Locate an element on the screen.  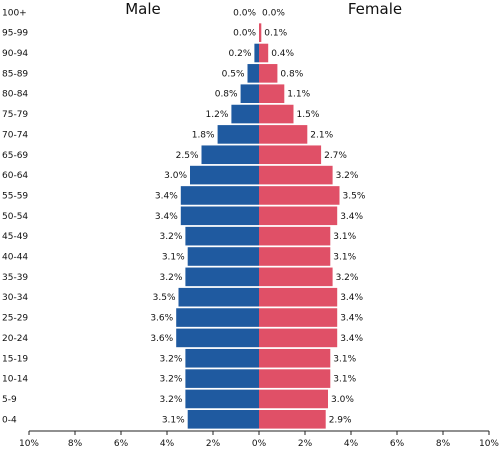
x-tick-label-0: 10% is located at coordinates (29, 444).